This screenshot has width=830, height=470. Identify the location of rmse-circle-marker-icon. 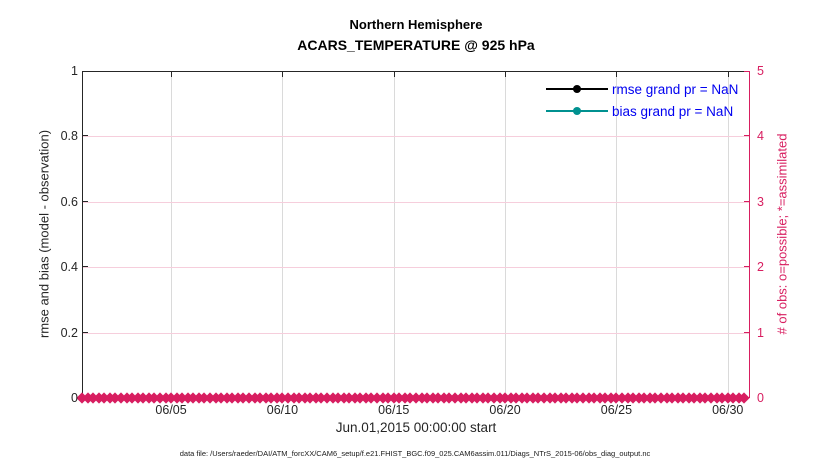
(577, 89).